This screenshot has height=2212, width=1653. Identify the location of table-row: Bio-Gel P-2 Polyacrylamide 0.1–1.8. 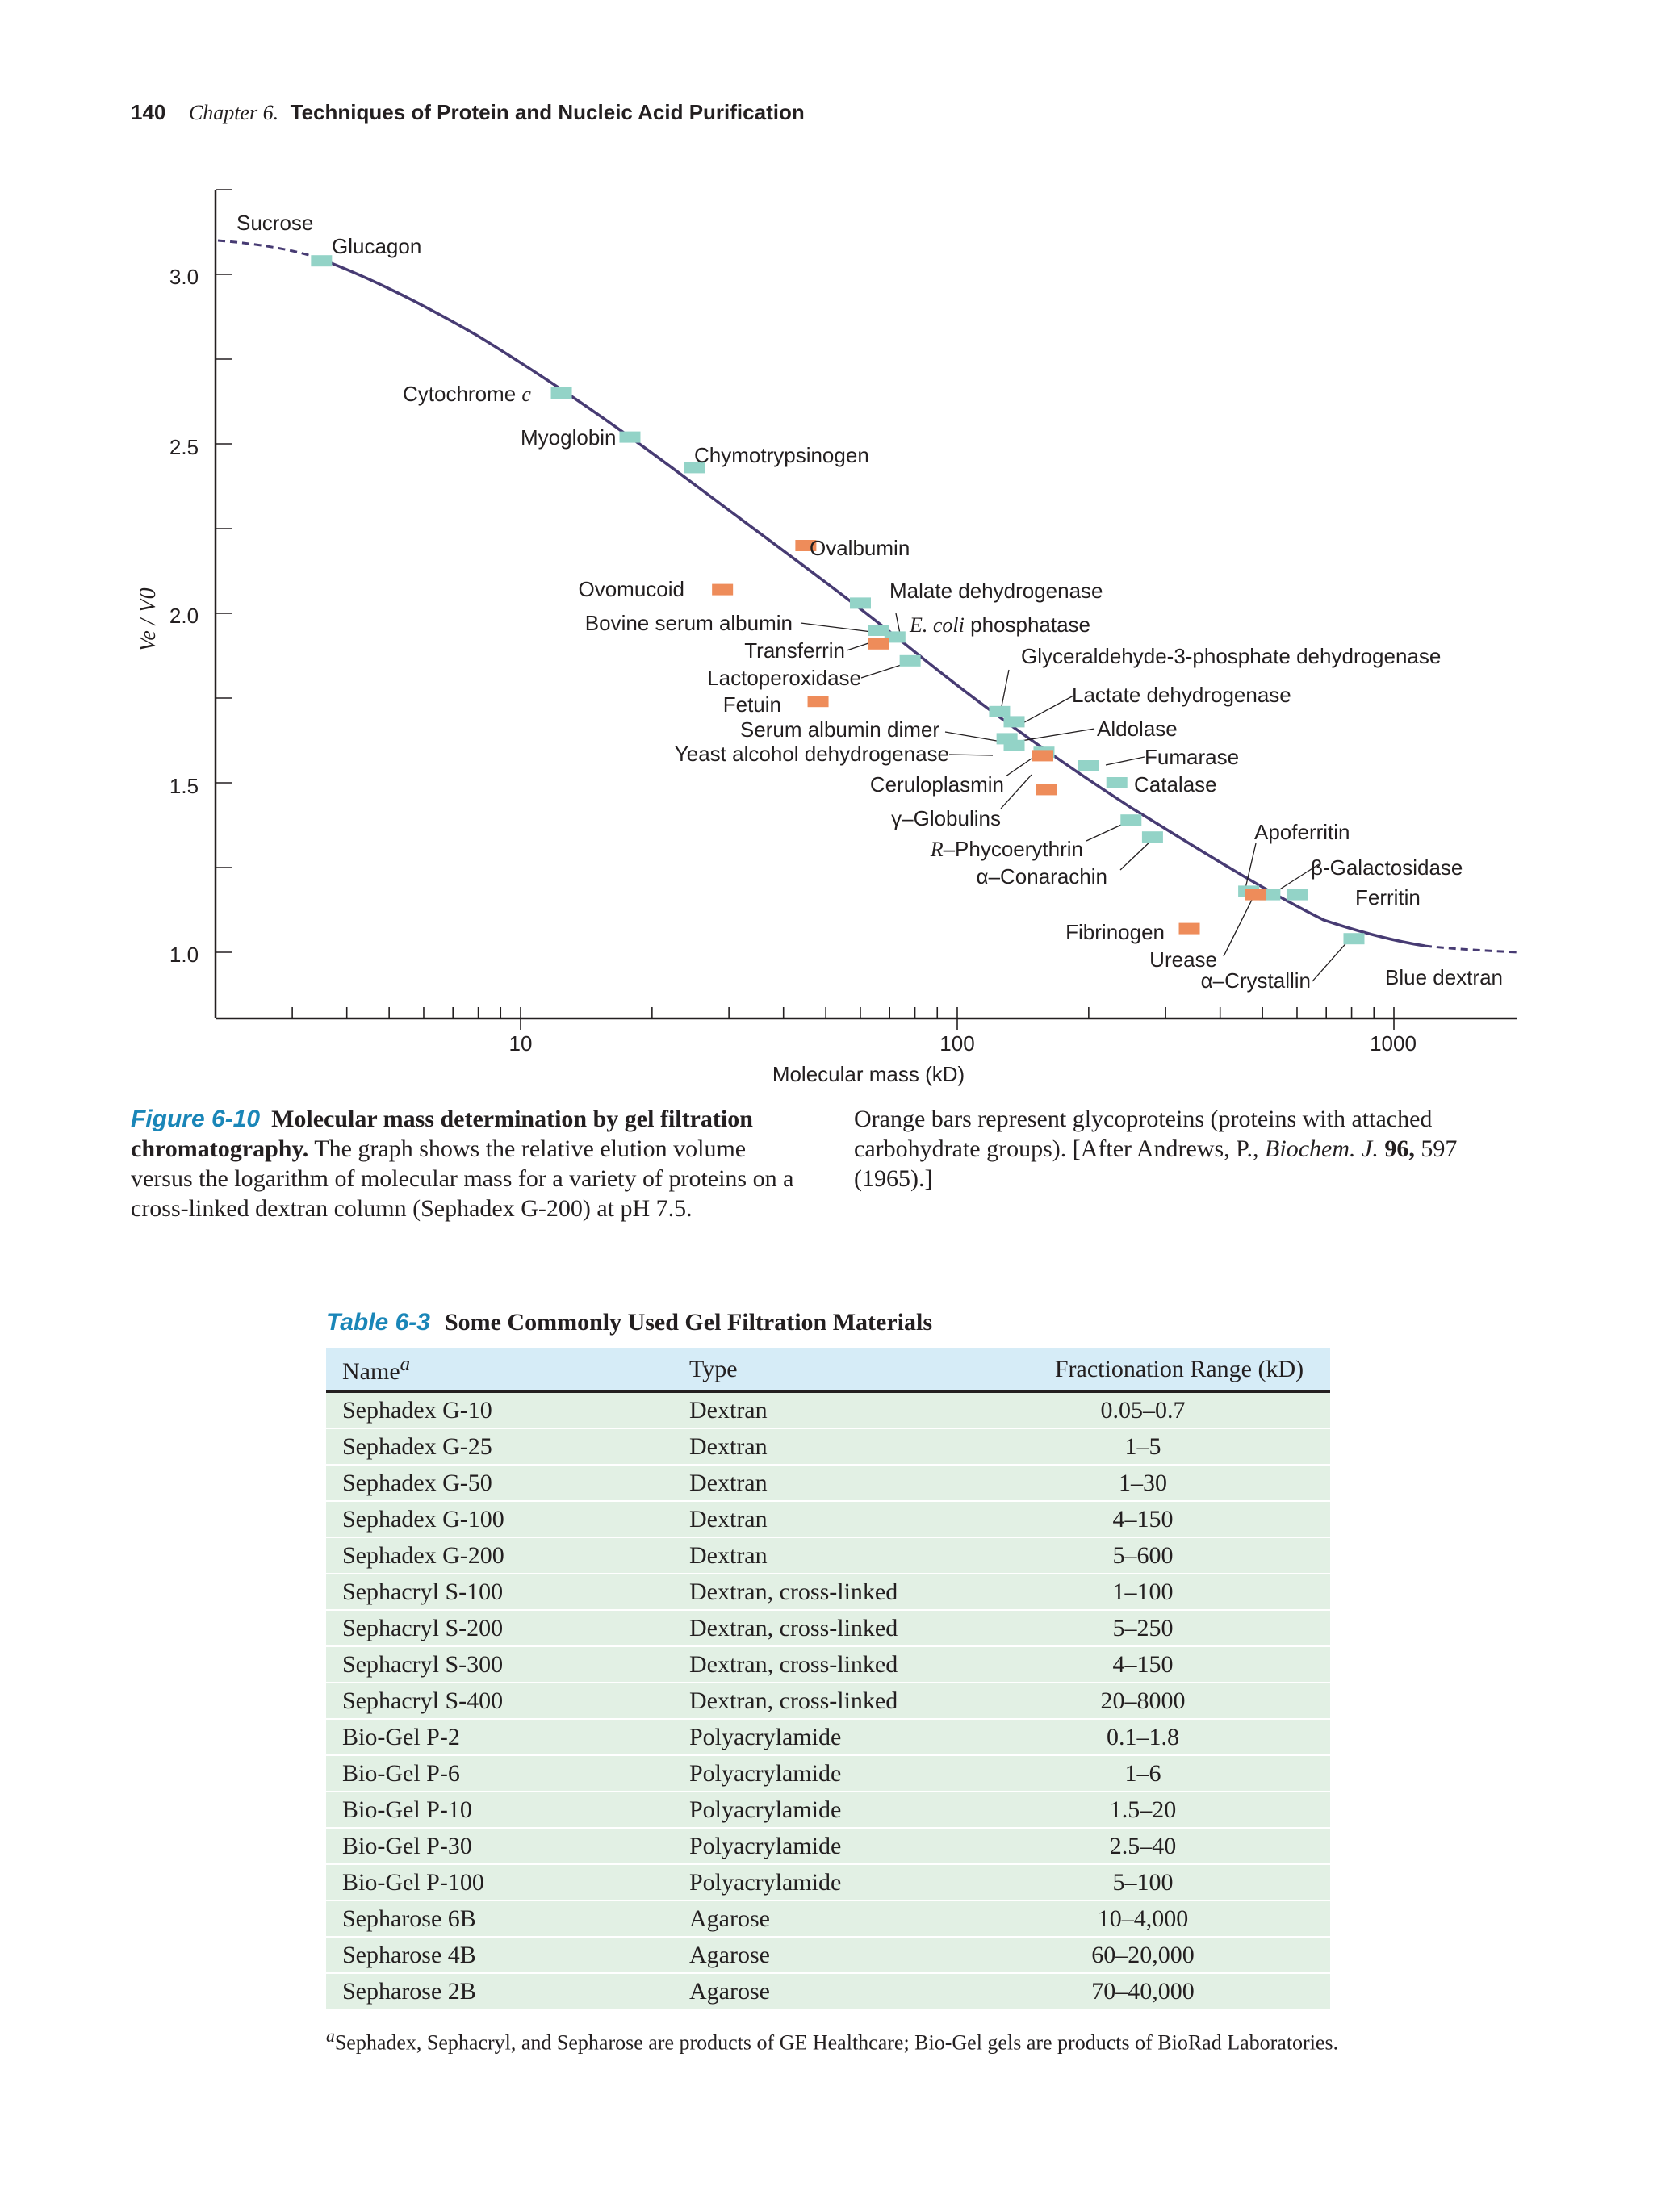
(828, 1737).